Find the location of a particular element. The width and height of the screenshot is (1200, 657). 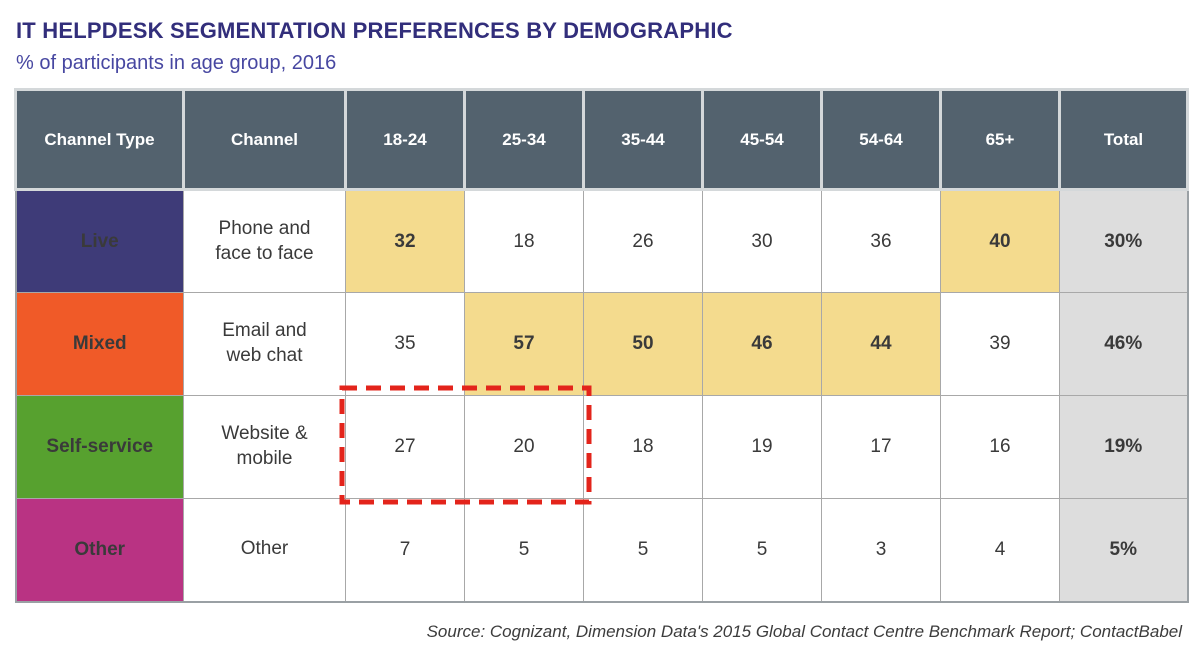

col-header-channel: Channel is located at coordinates (264, 139).